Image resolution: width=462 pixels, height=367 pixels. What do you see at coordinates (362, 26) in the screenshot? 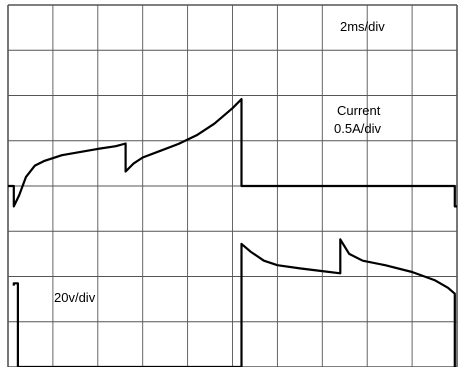
I see `timebase-label: 2ms/div` at bounding box center [362, 26].